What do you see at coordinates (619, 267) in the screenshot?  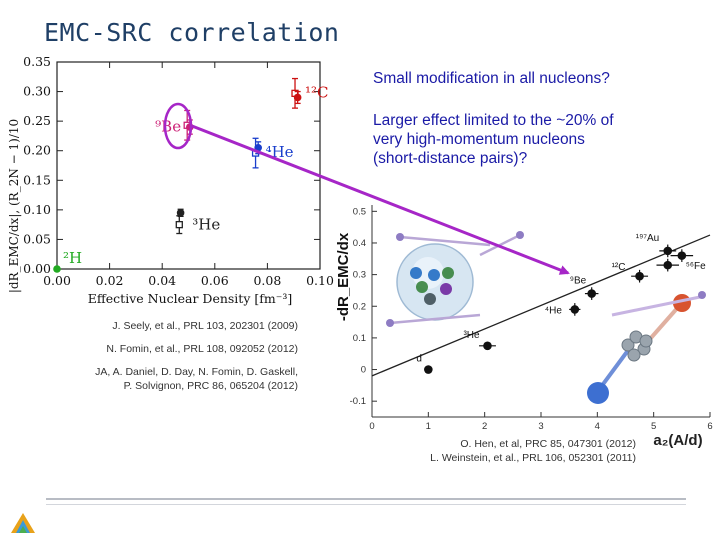 I see `right-point-label: ¹²C` at bounding box center [619, 267].